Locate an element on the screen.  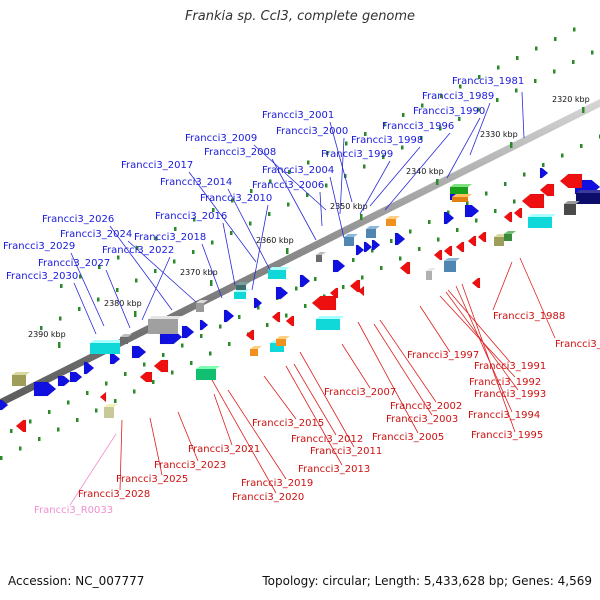
gene-label: Francci3_1997 is located at coordinates (443, 355).